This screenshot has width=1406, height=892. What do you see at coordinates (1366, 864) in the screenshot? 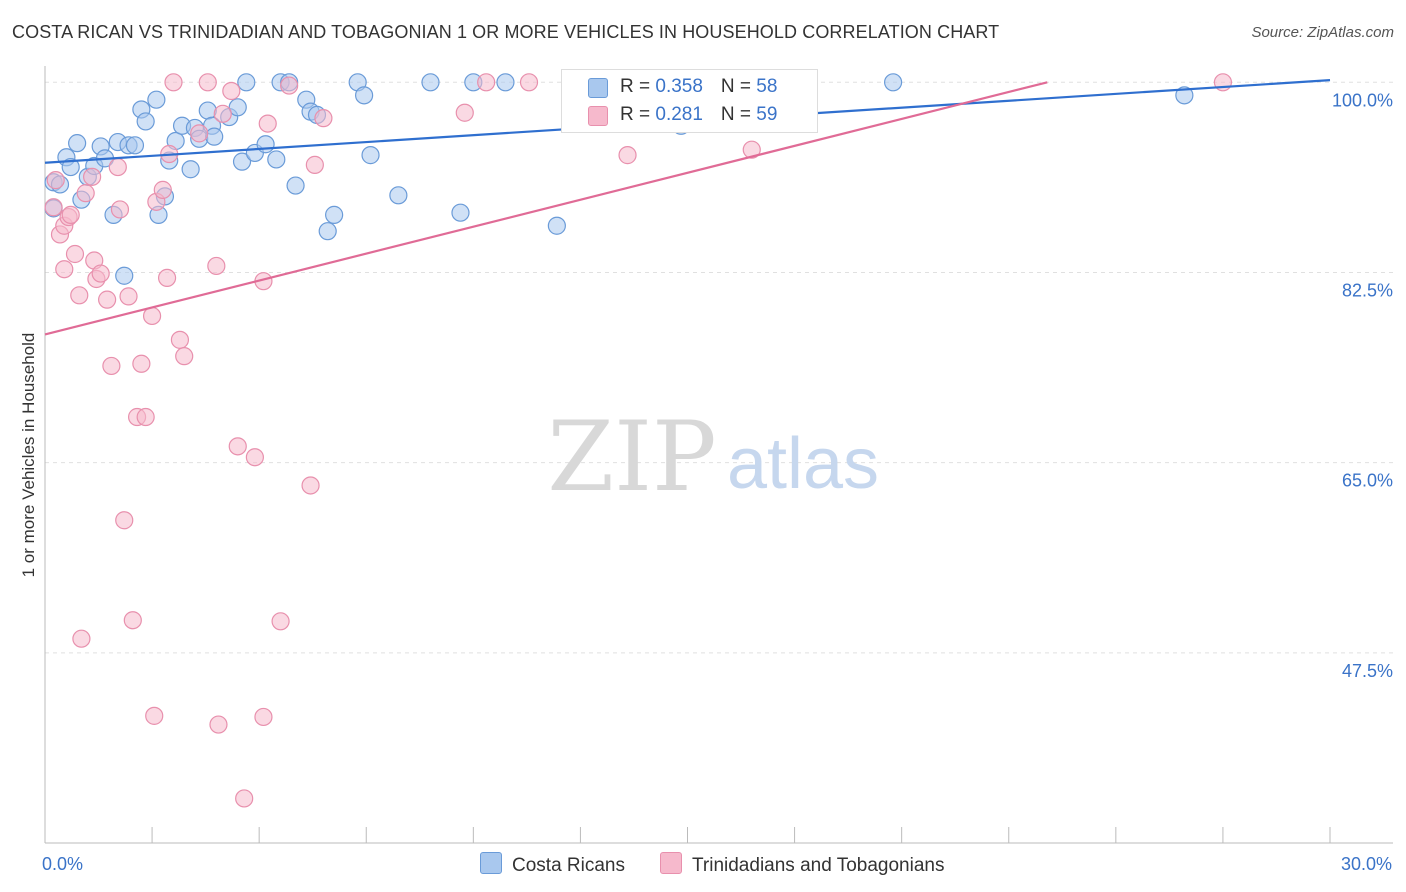
I see `x-tick-label: 30.0%` at bounding box center [1366, 864].